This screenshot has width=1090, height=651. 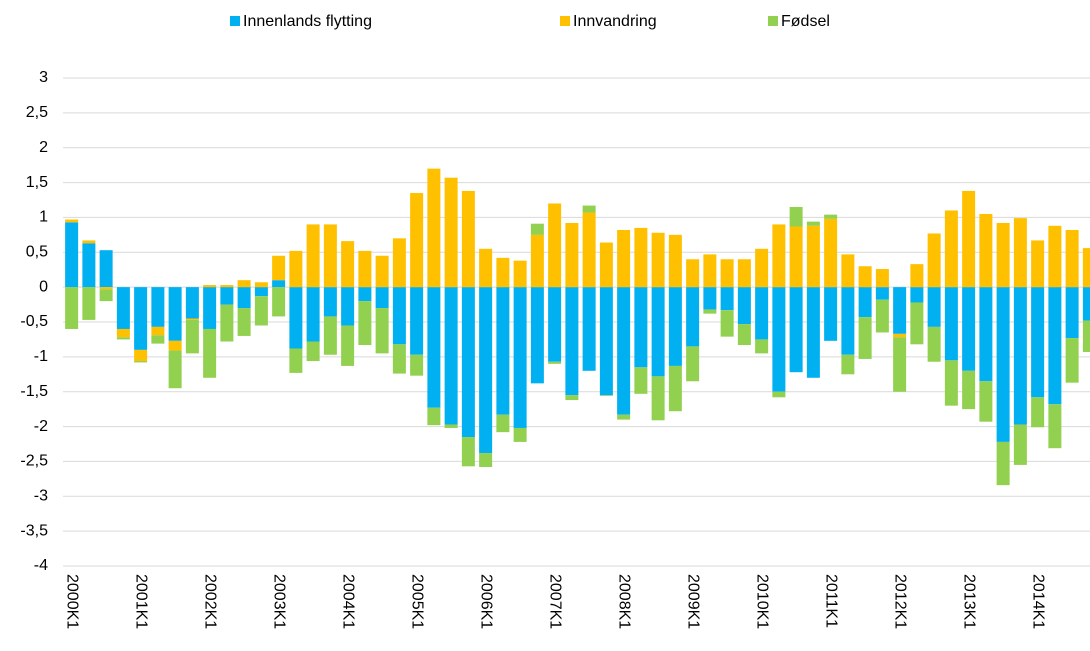 What do you see at coordinates (209, 601) in the screenshot?
I see `x-tick-label: 2002K1` at bounding box center [209, 601].